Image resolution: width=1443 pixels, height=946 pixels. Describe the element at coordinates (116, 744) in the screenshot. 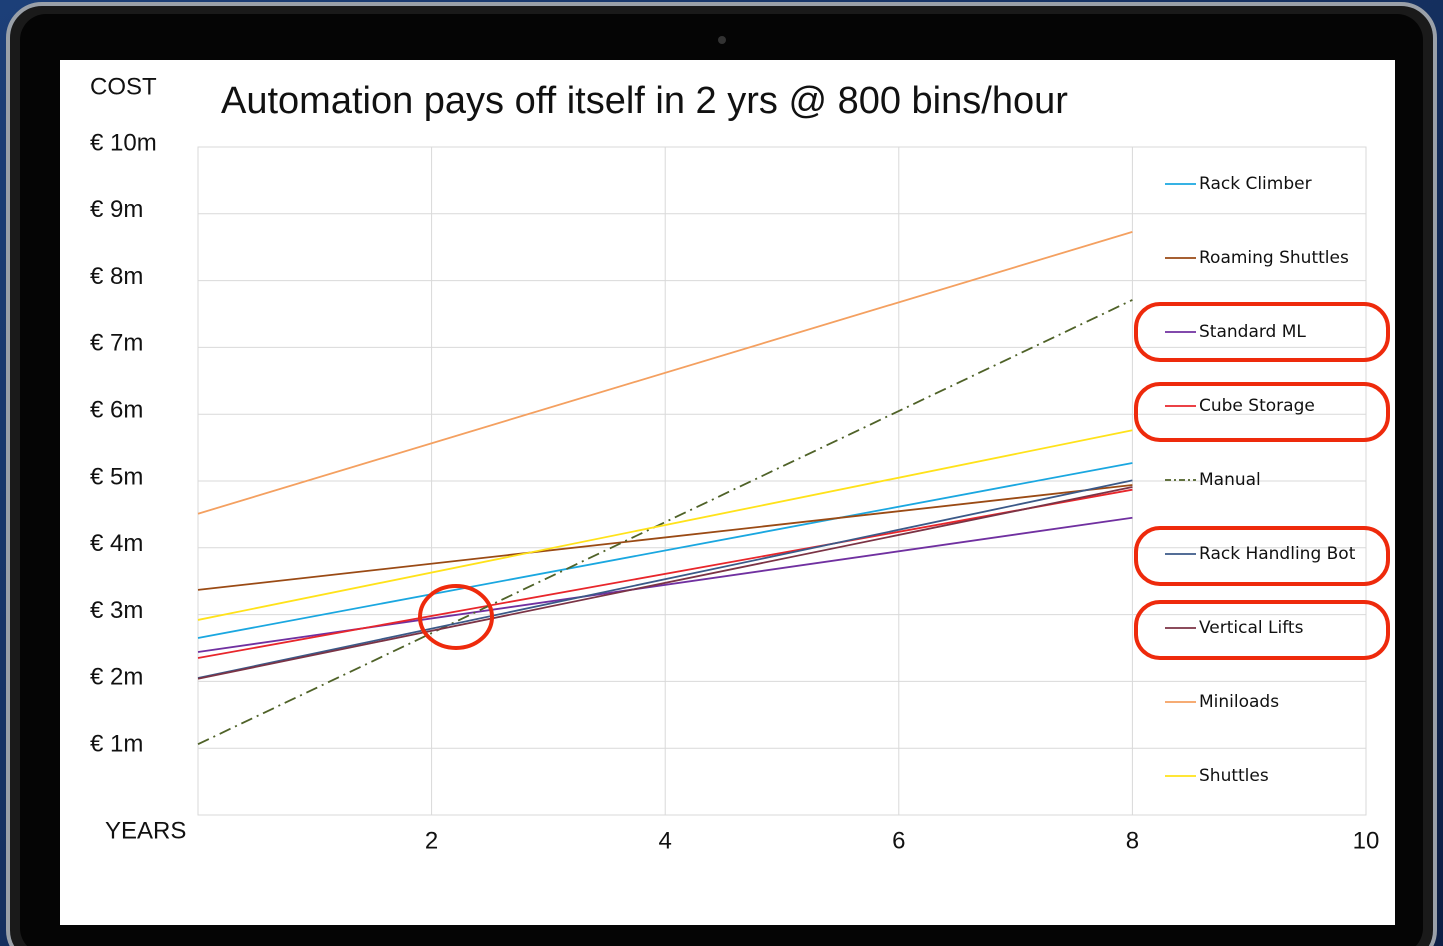

I see `y-tick-label: € 1m` at that location.